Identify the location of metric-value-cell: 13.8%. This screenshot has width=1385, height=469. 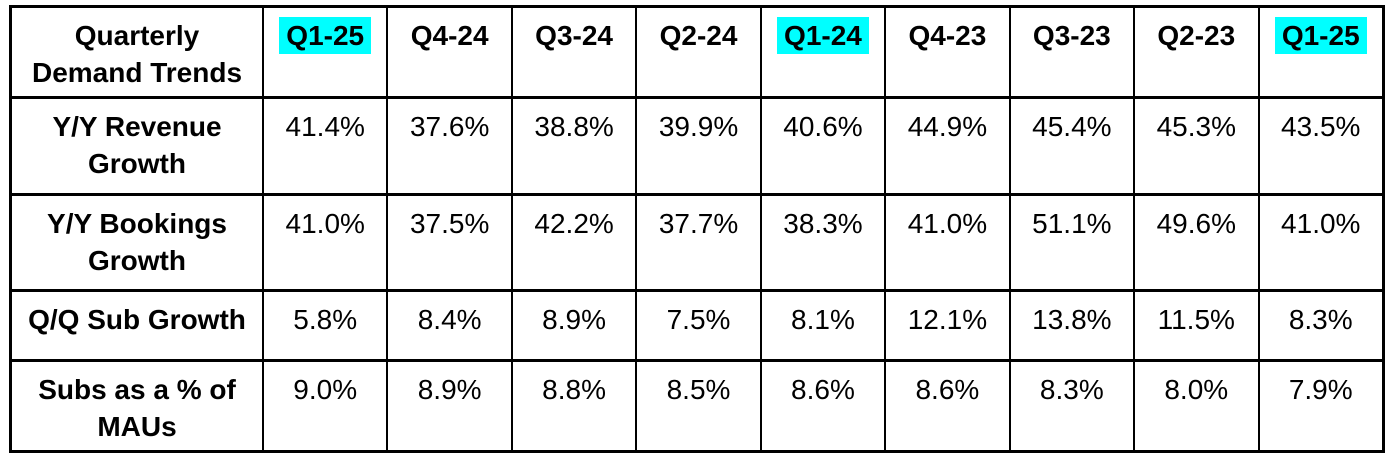
(1072, 325).